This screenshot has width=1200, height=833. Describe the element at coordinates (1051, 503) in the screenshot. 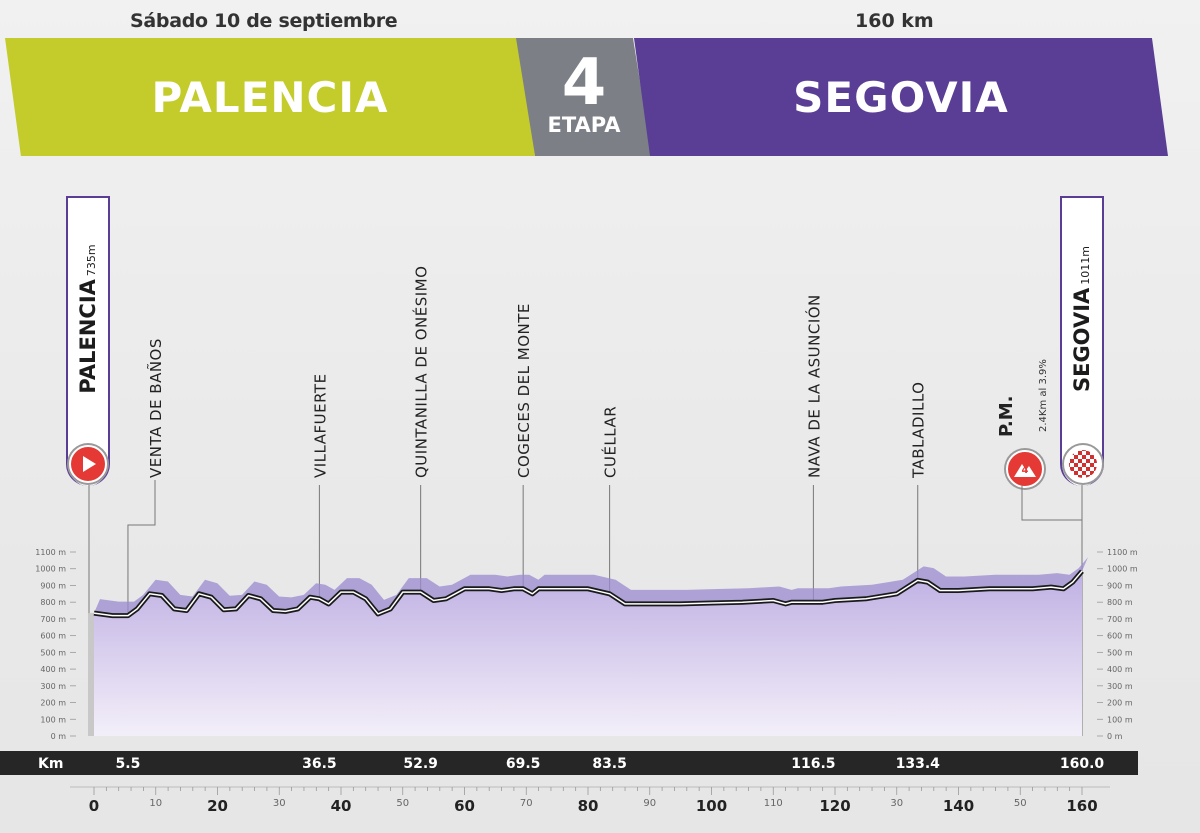

I see `climb-leader-line` at that location.